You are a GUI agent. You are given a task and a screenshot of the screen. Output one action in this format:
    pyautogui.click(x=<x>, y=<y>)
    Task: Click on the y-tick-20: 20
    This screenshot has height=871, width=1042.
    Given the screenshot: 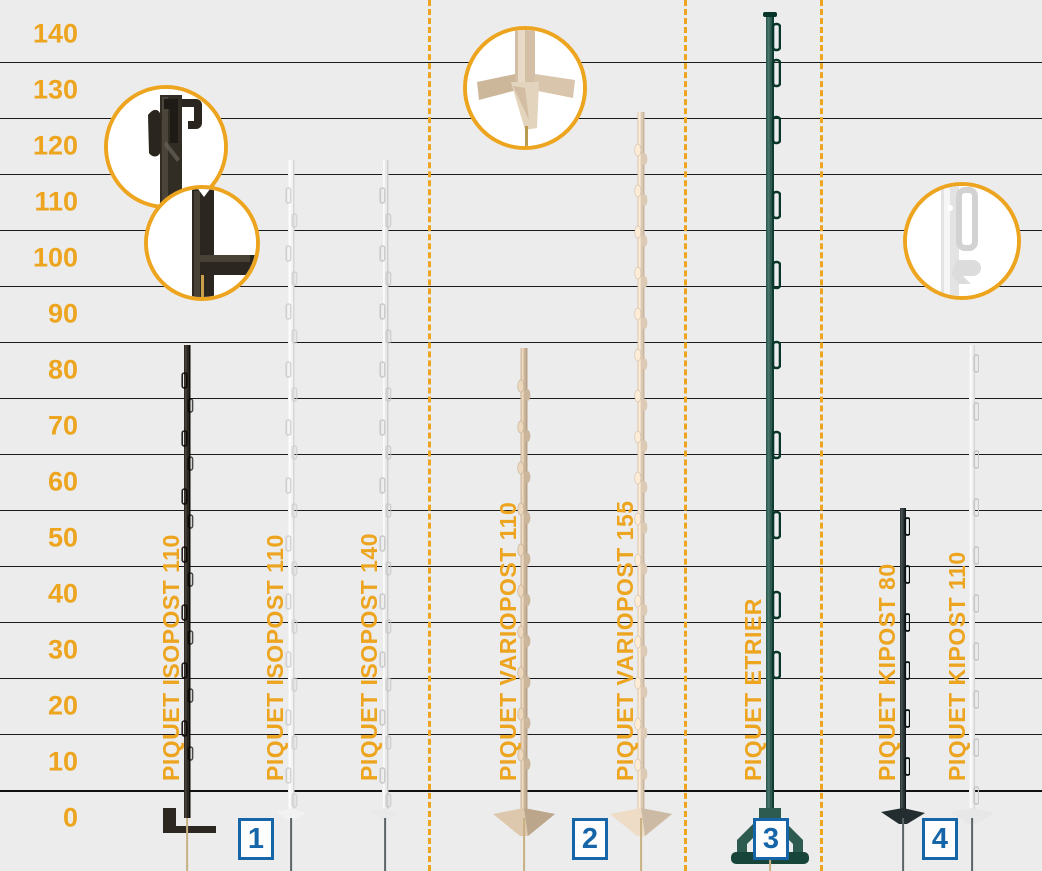 What is the action you would take?
    pyautogui.click(x=62, y=705)
    